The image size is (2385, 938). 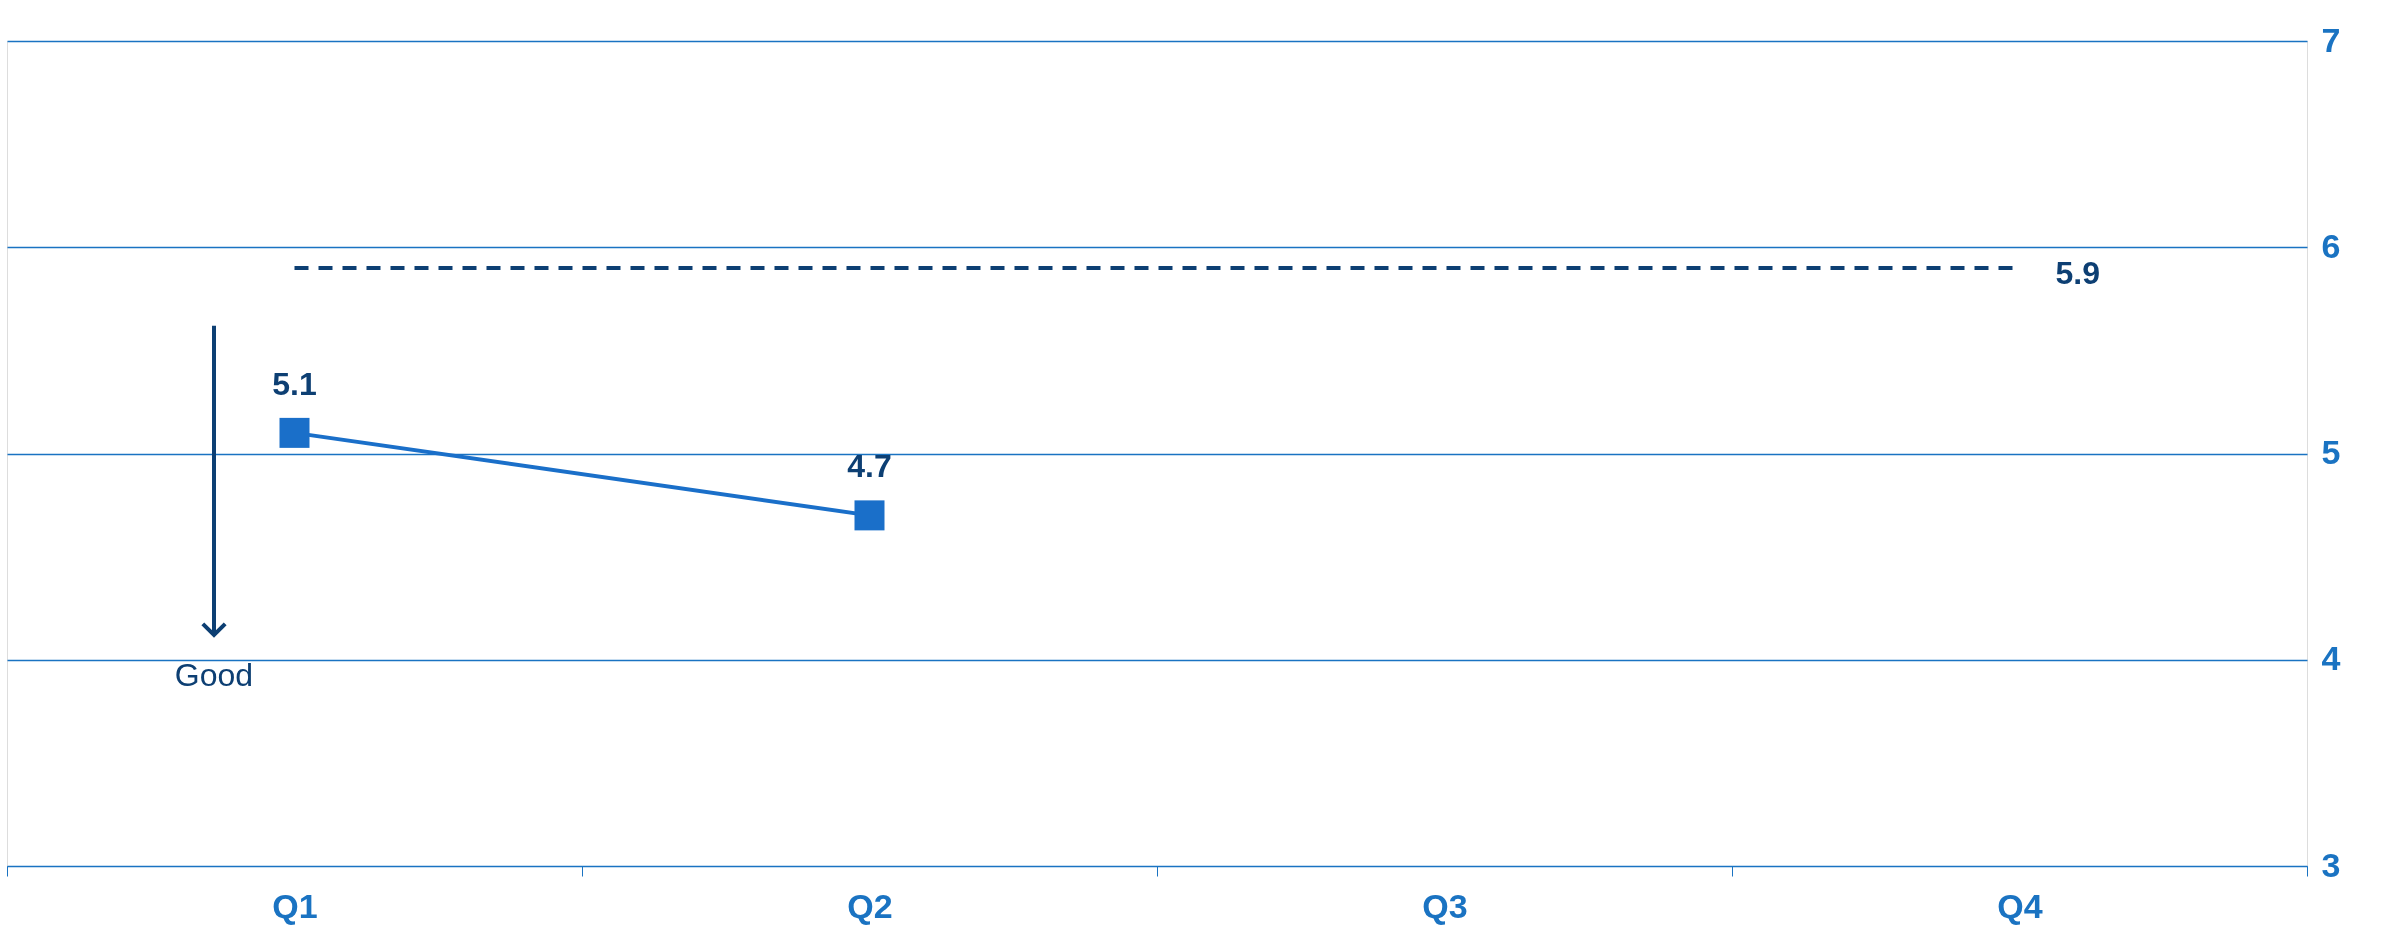 What do you see at coordinates (869, 466) in the screenshot?
I see `data-label: 4.7` at bounding box center [869, 466].